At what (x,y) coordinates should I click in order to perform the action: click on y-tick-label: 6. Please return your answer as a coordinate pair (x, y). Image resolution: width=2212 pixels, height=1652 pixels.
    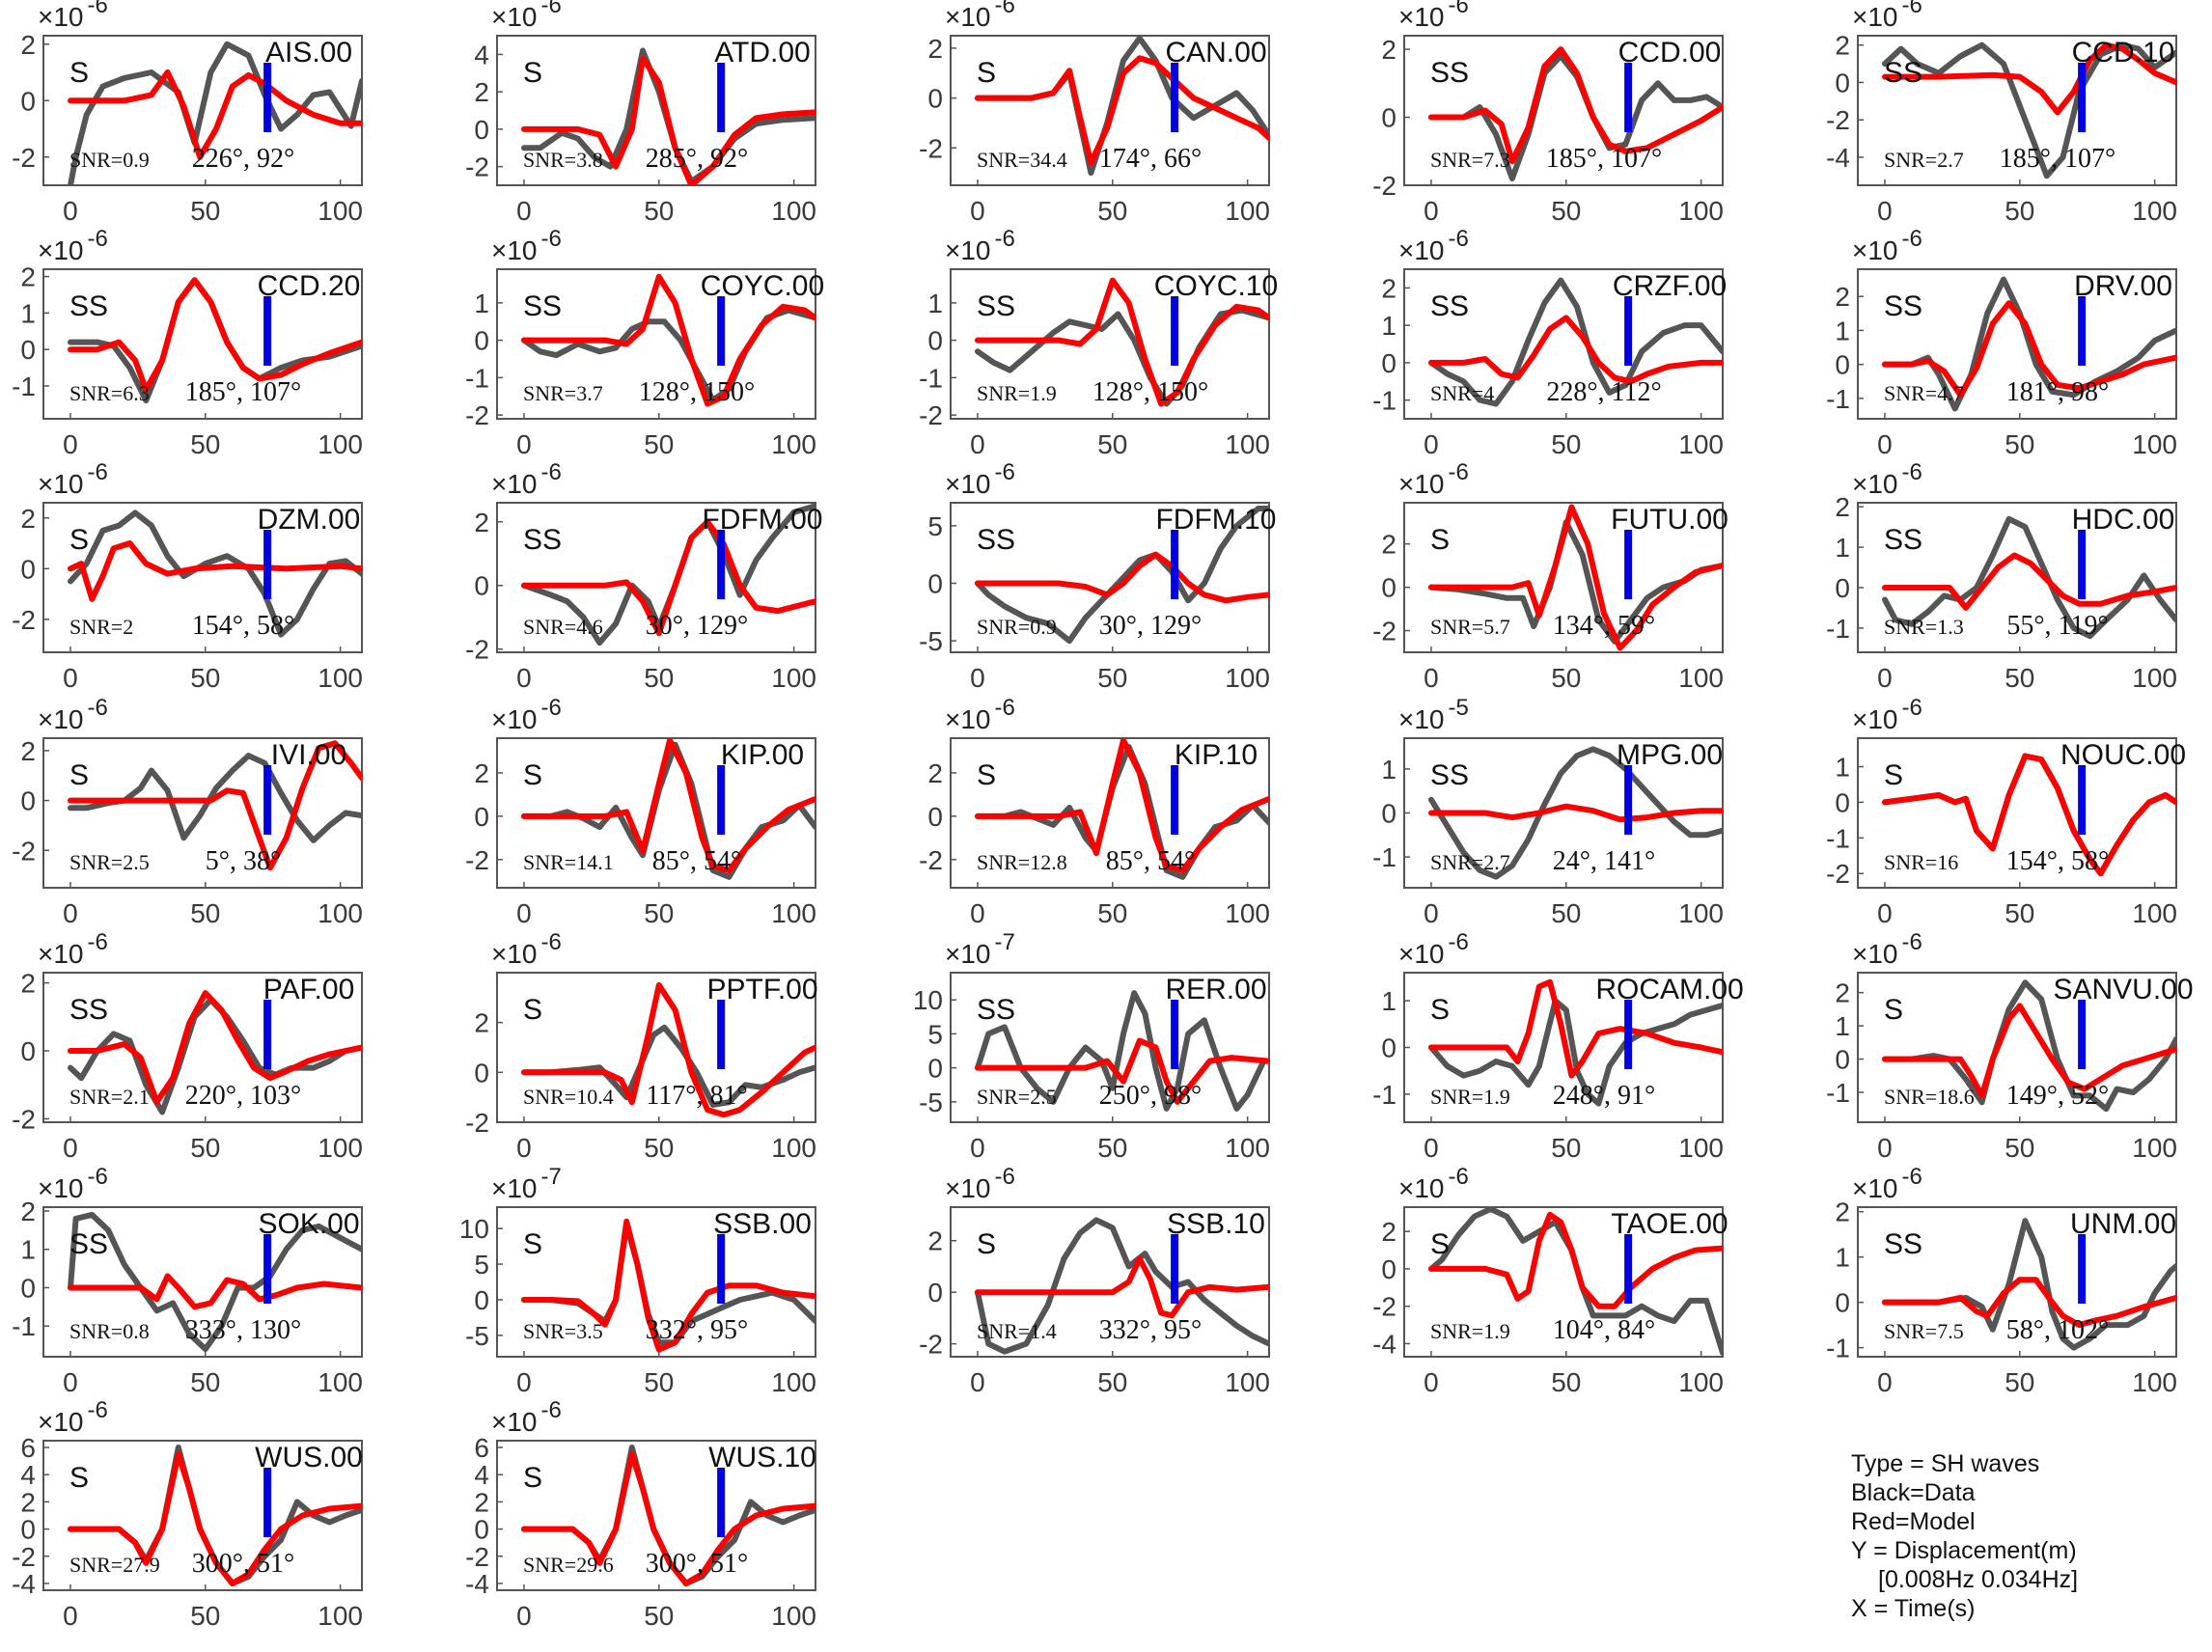
    Looking at the image, I should click on (28, 1448).